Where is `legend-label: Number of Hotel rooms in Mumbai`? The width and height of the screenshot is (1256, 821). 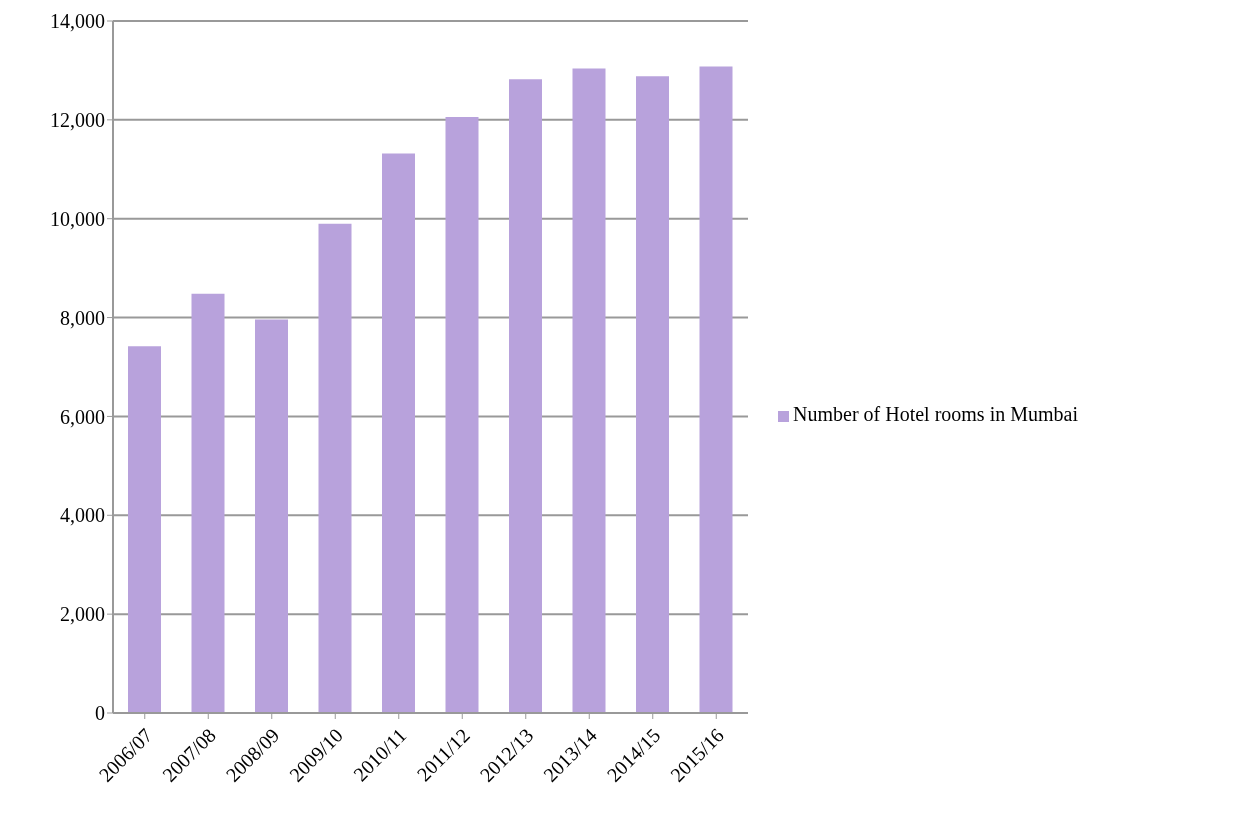
legend-label: Number of Hotel rooms in Mumbai is located at coordinates (935, 414).